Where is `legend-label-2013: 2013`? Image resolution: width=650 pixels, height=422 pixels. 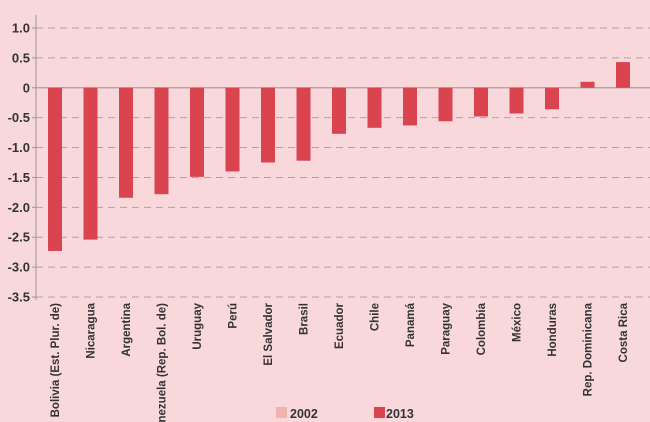
legend-label-2013: 2013 is located at coordinates (400, 414).